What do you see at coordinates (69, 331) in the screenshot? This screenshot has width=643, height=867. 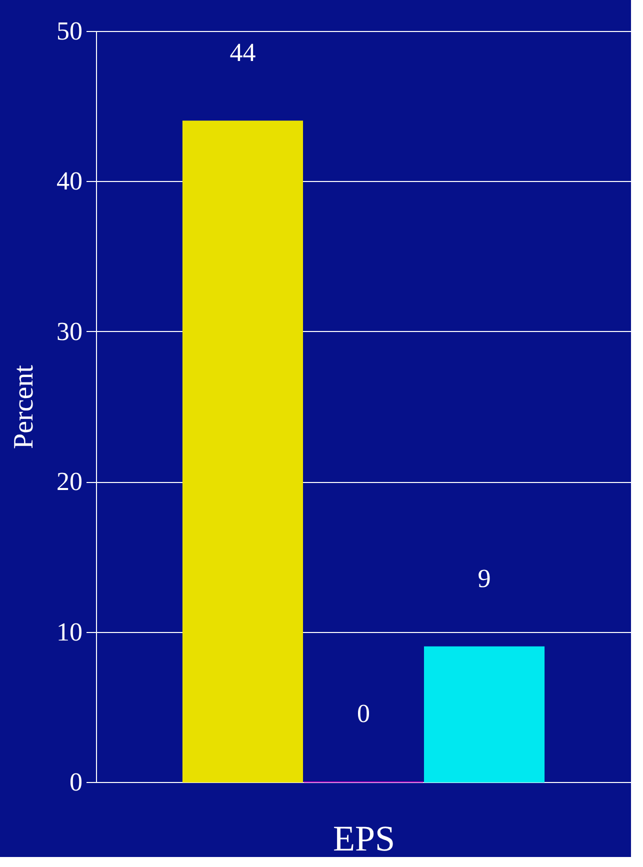 I see `y-tick-label: 30` at bounding box center [69, 331].